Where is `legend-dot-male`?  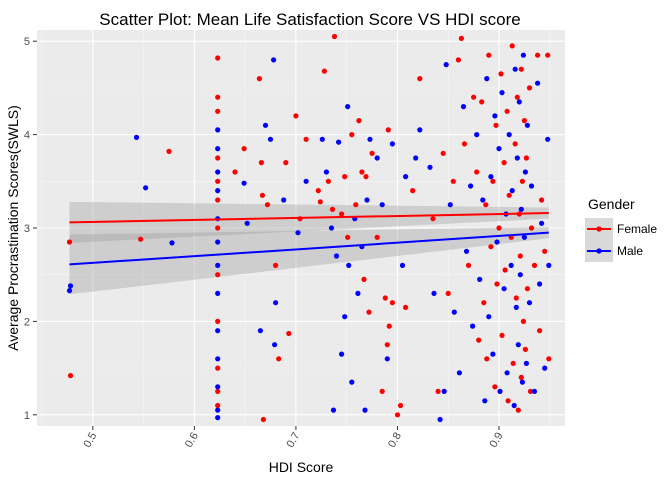
legend-dot-male is located at coordinates (598, 250).